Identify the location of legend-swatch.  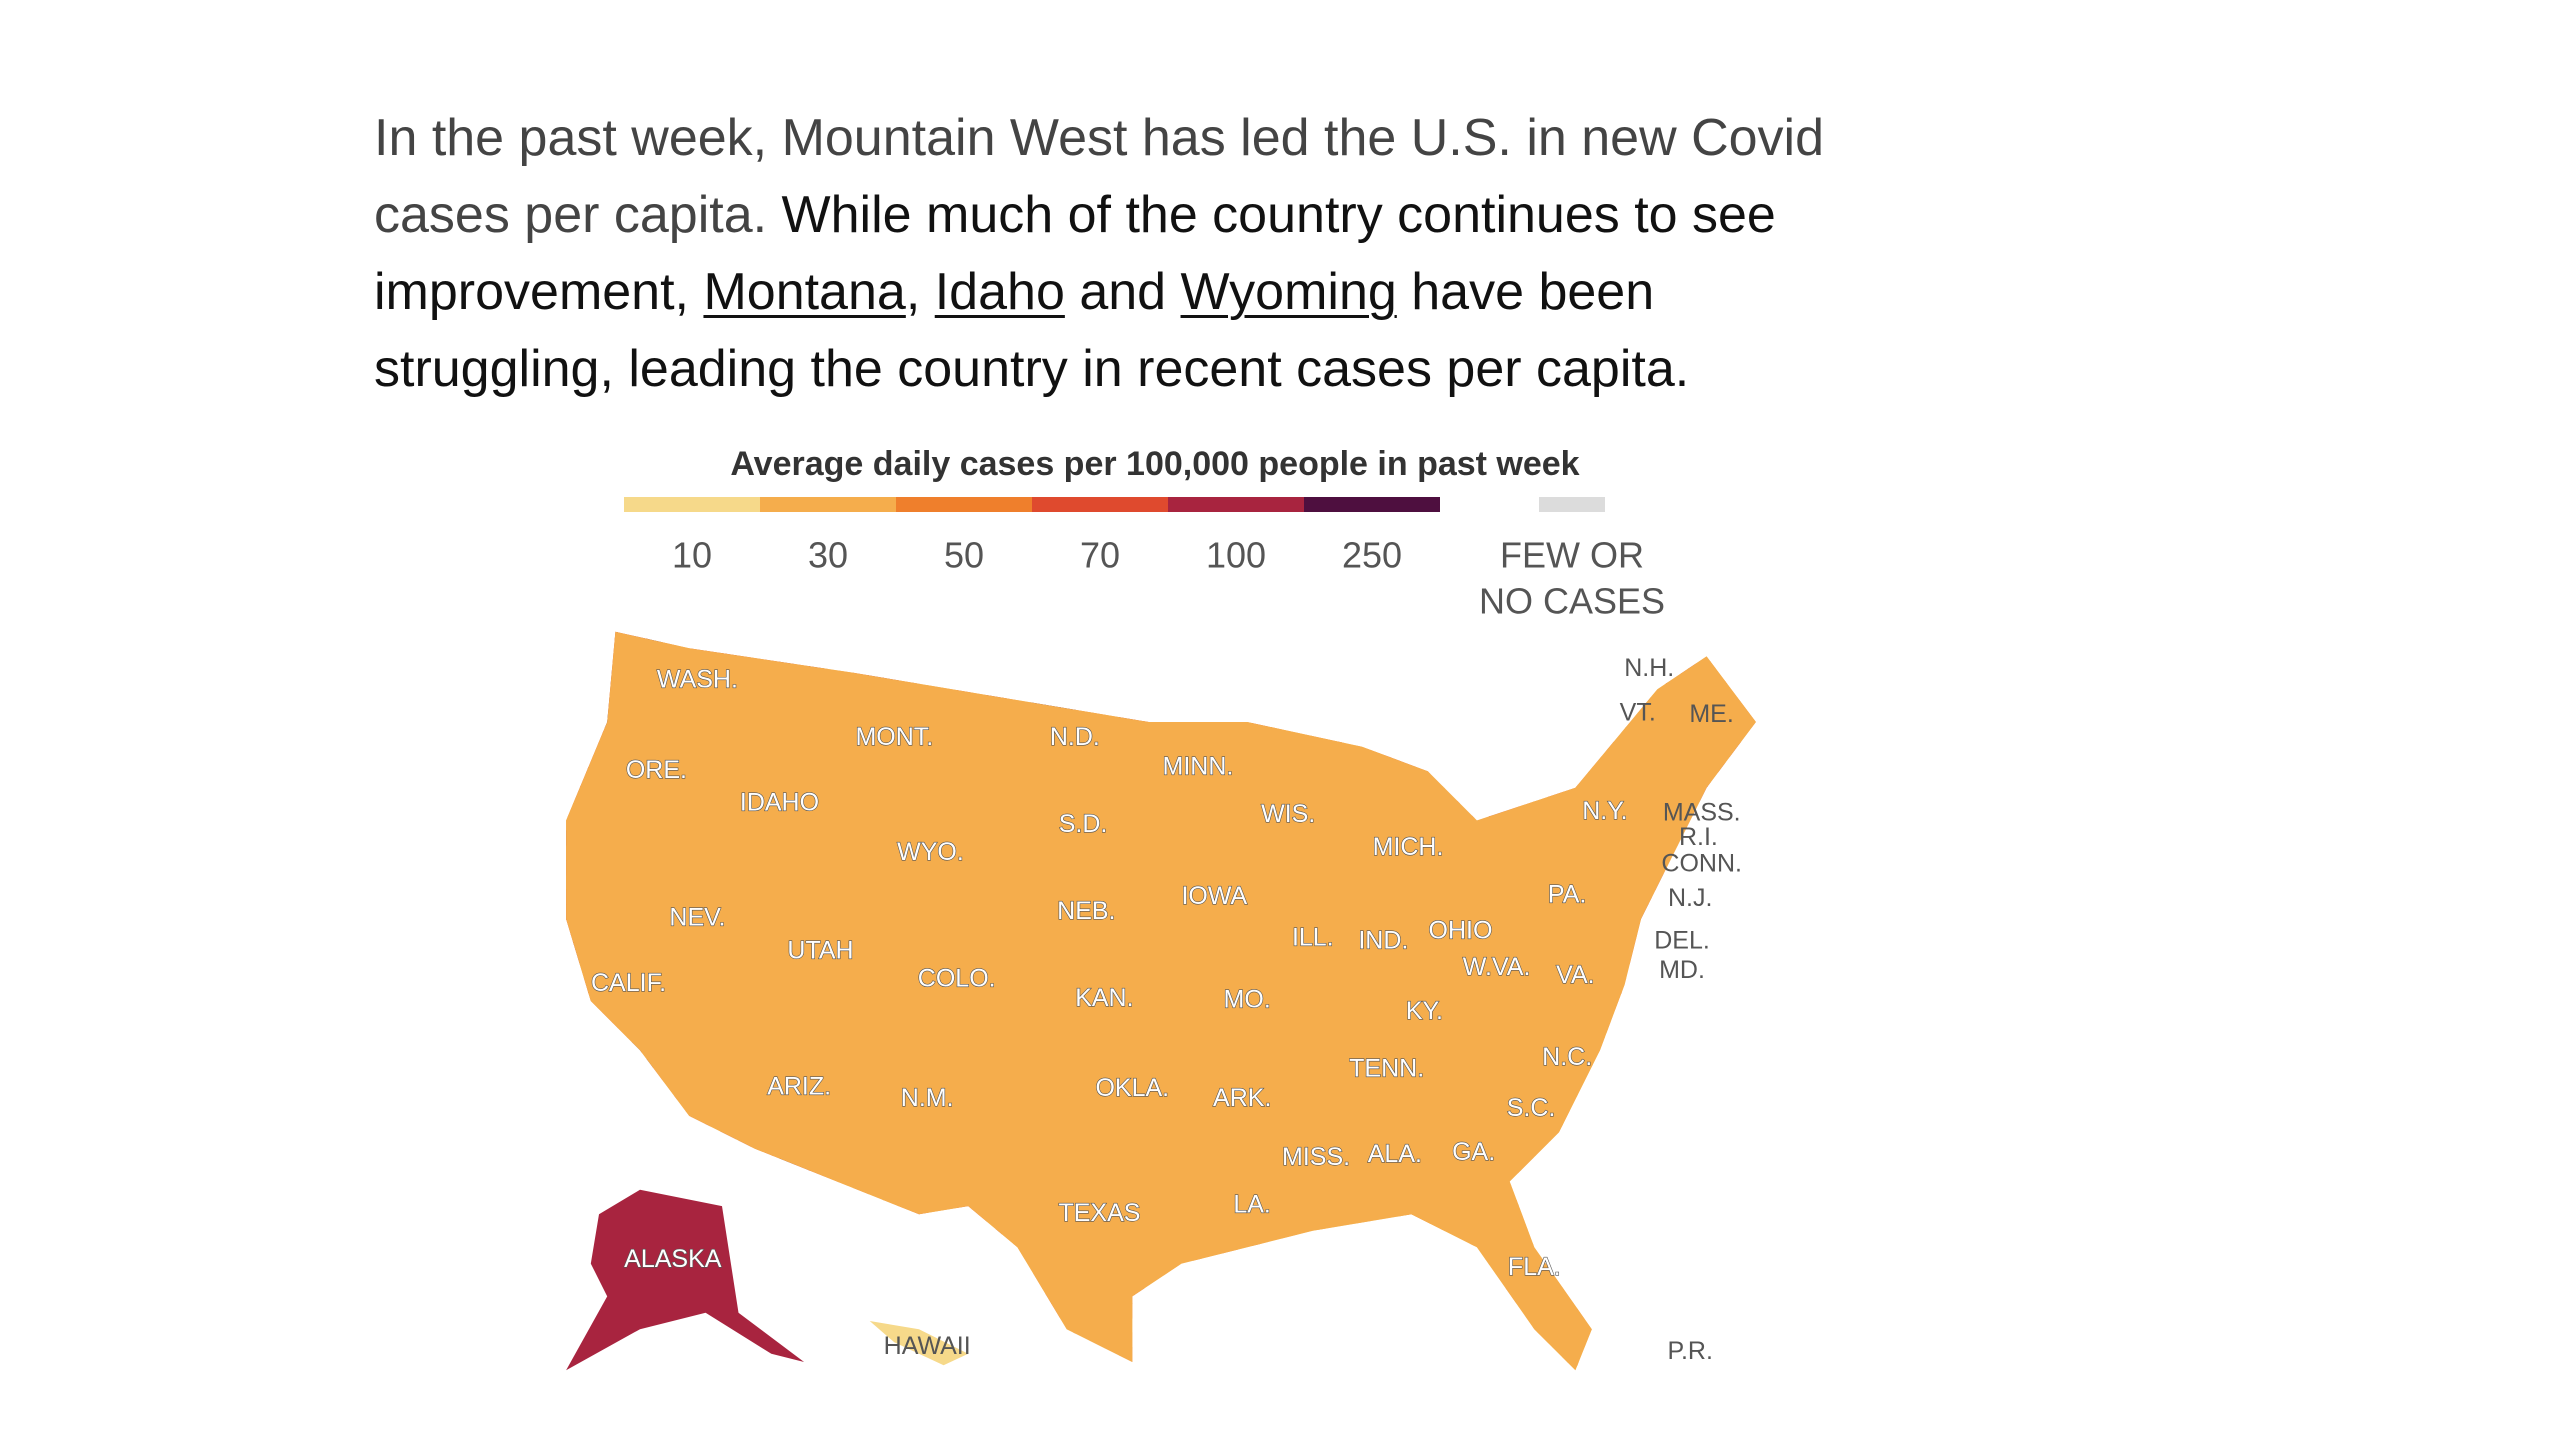
(828, 504).